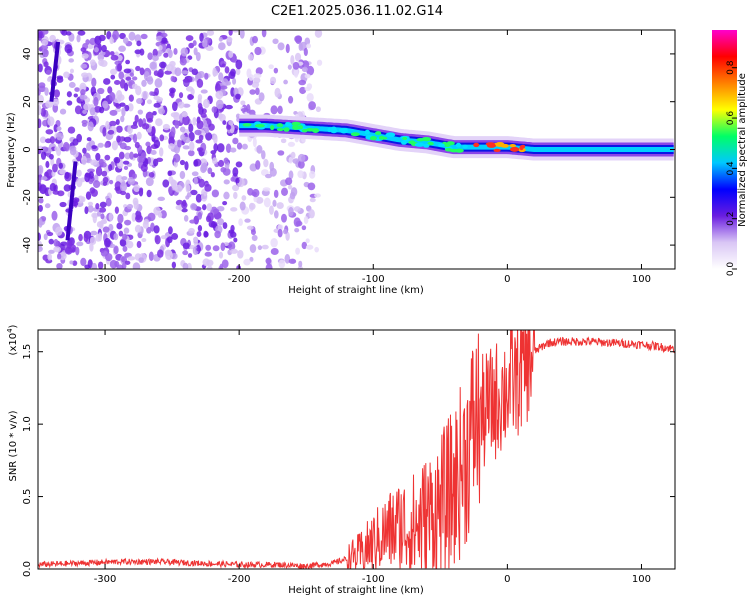 This screenshot has height=600, width=750. What do you see at coordinates (507, 579) in the screenshot?
I see `x-tick-label: 0` at bounding box center [507, 579].